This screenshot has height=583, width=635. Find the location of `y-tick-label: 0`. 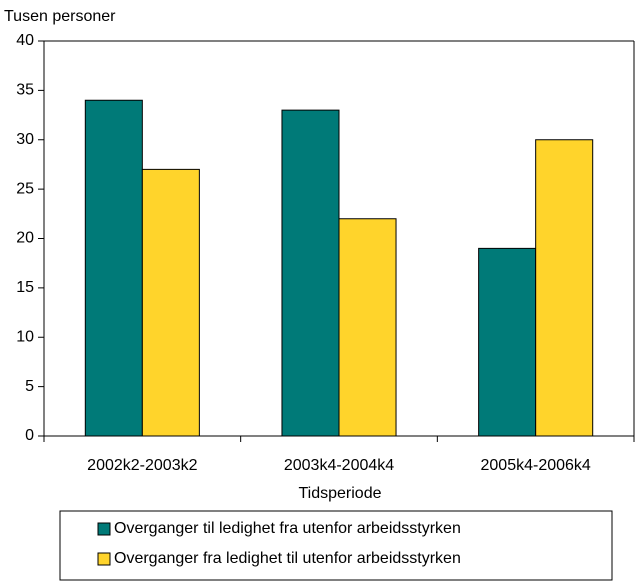

y-tick-label: 0 is located at coordinates (29, 435).